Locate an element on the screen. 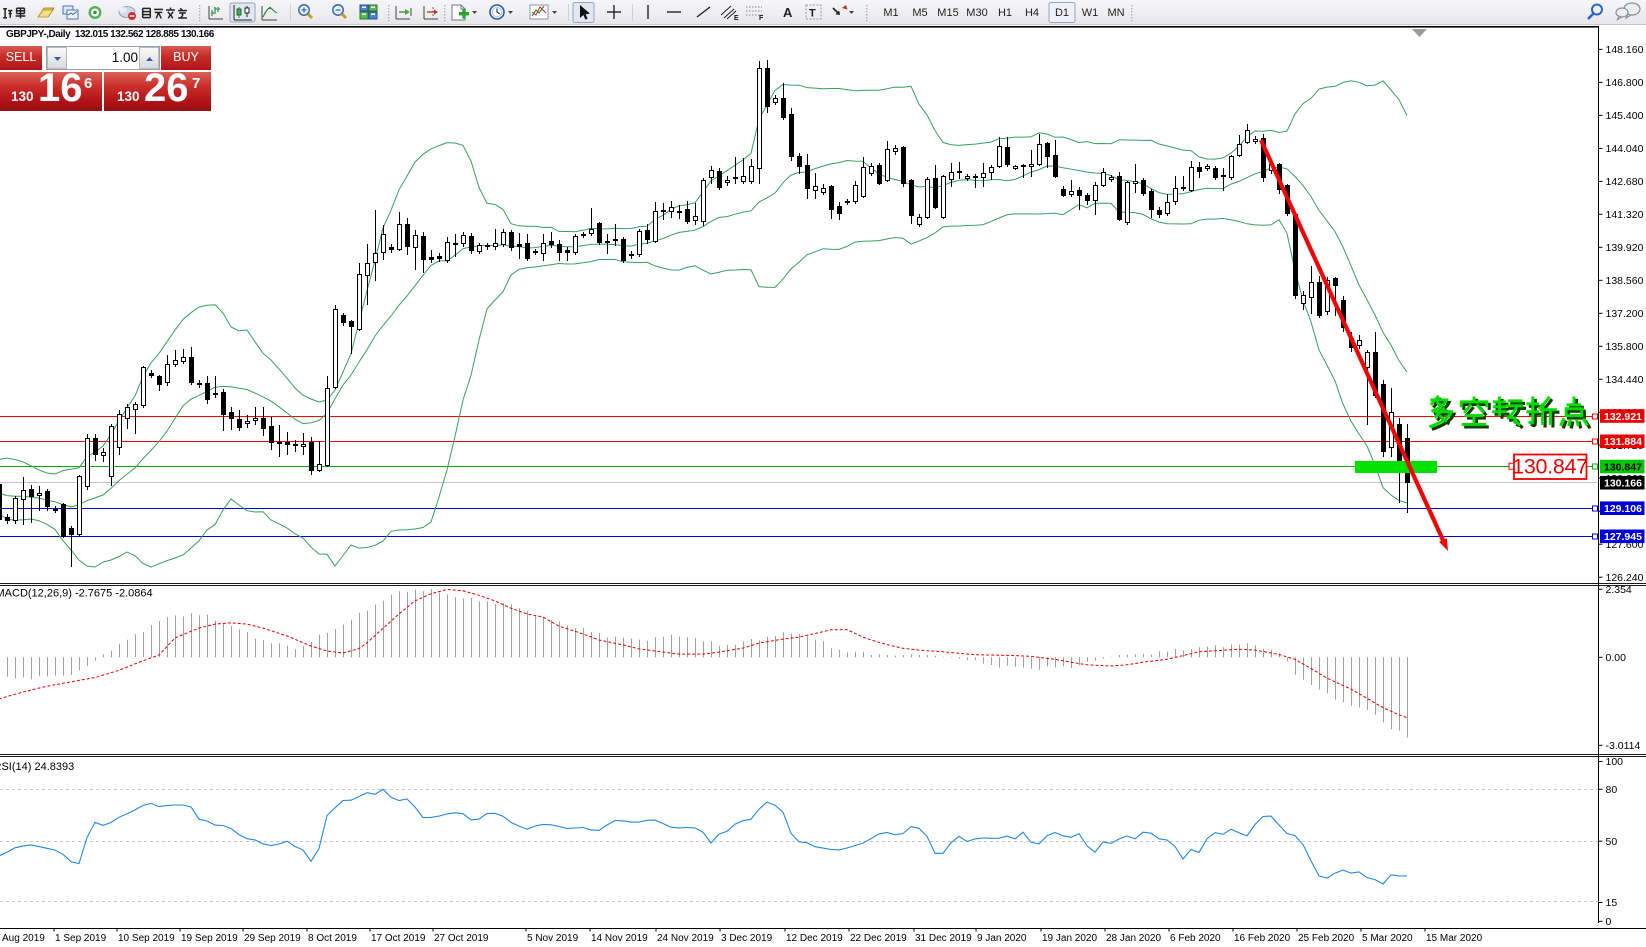  svg-text: 16 Feb 2020 is located at coordinates (1262, 938).